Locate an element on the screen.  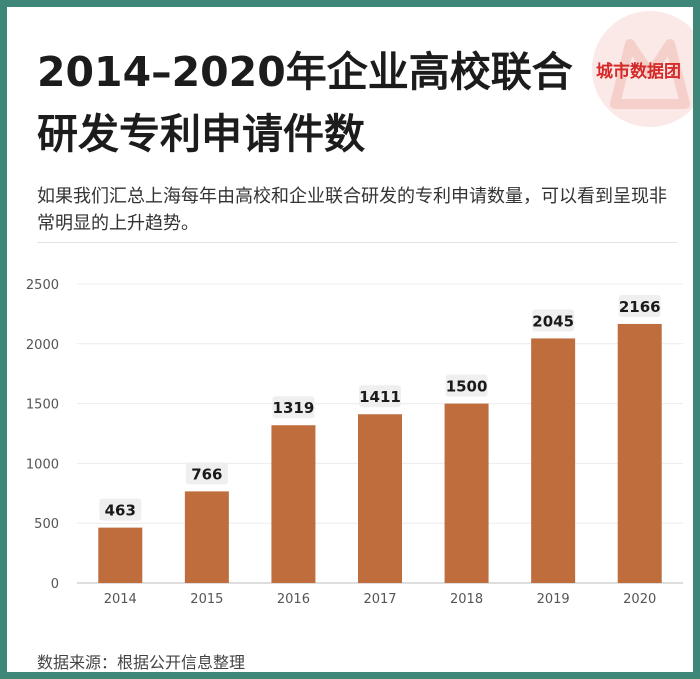
x-tick-label: 2015 is located at coordinates (206, 599).